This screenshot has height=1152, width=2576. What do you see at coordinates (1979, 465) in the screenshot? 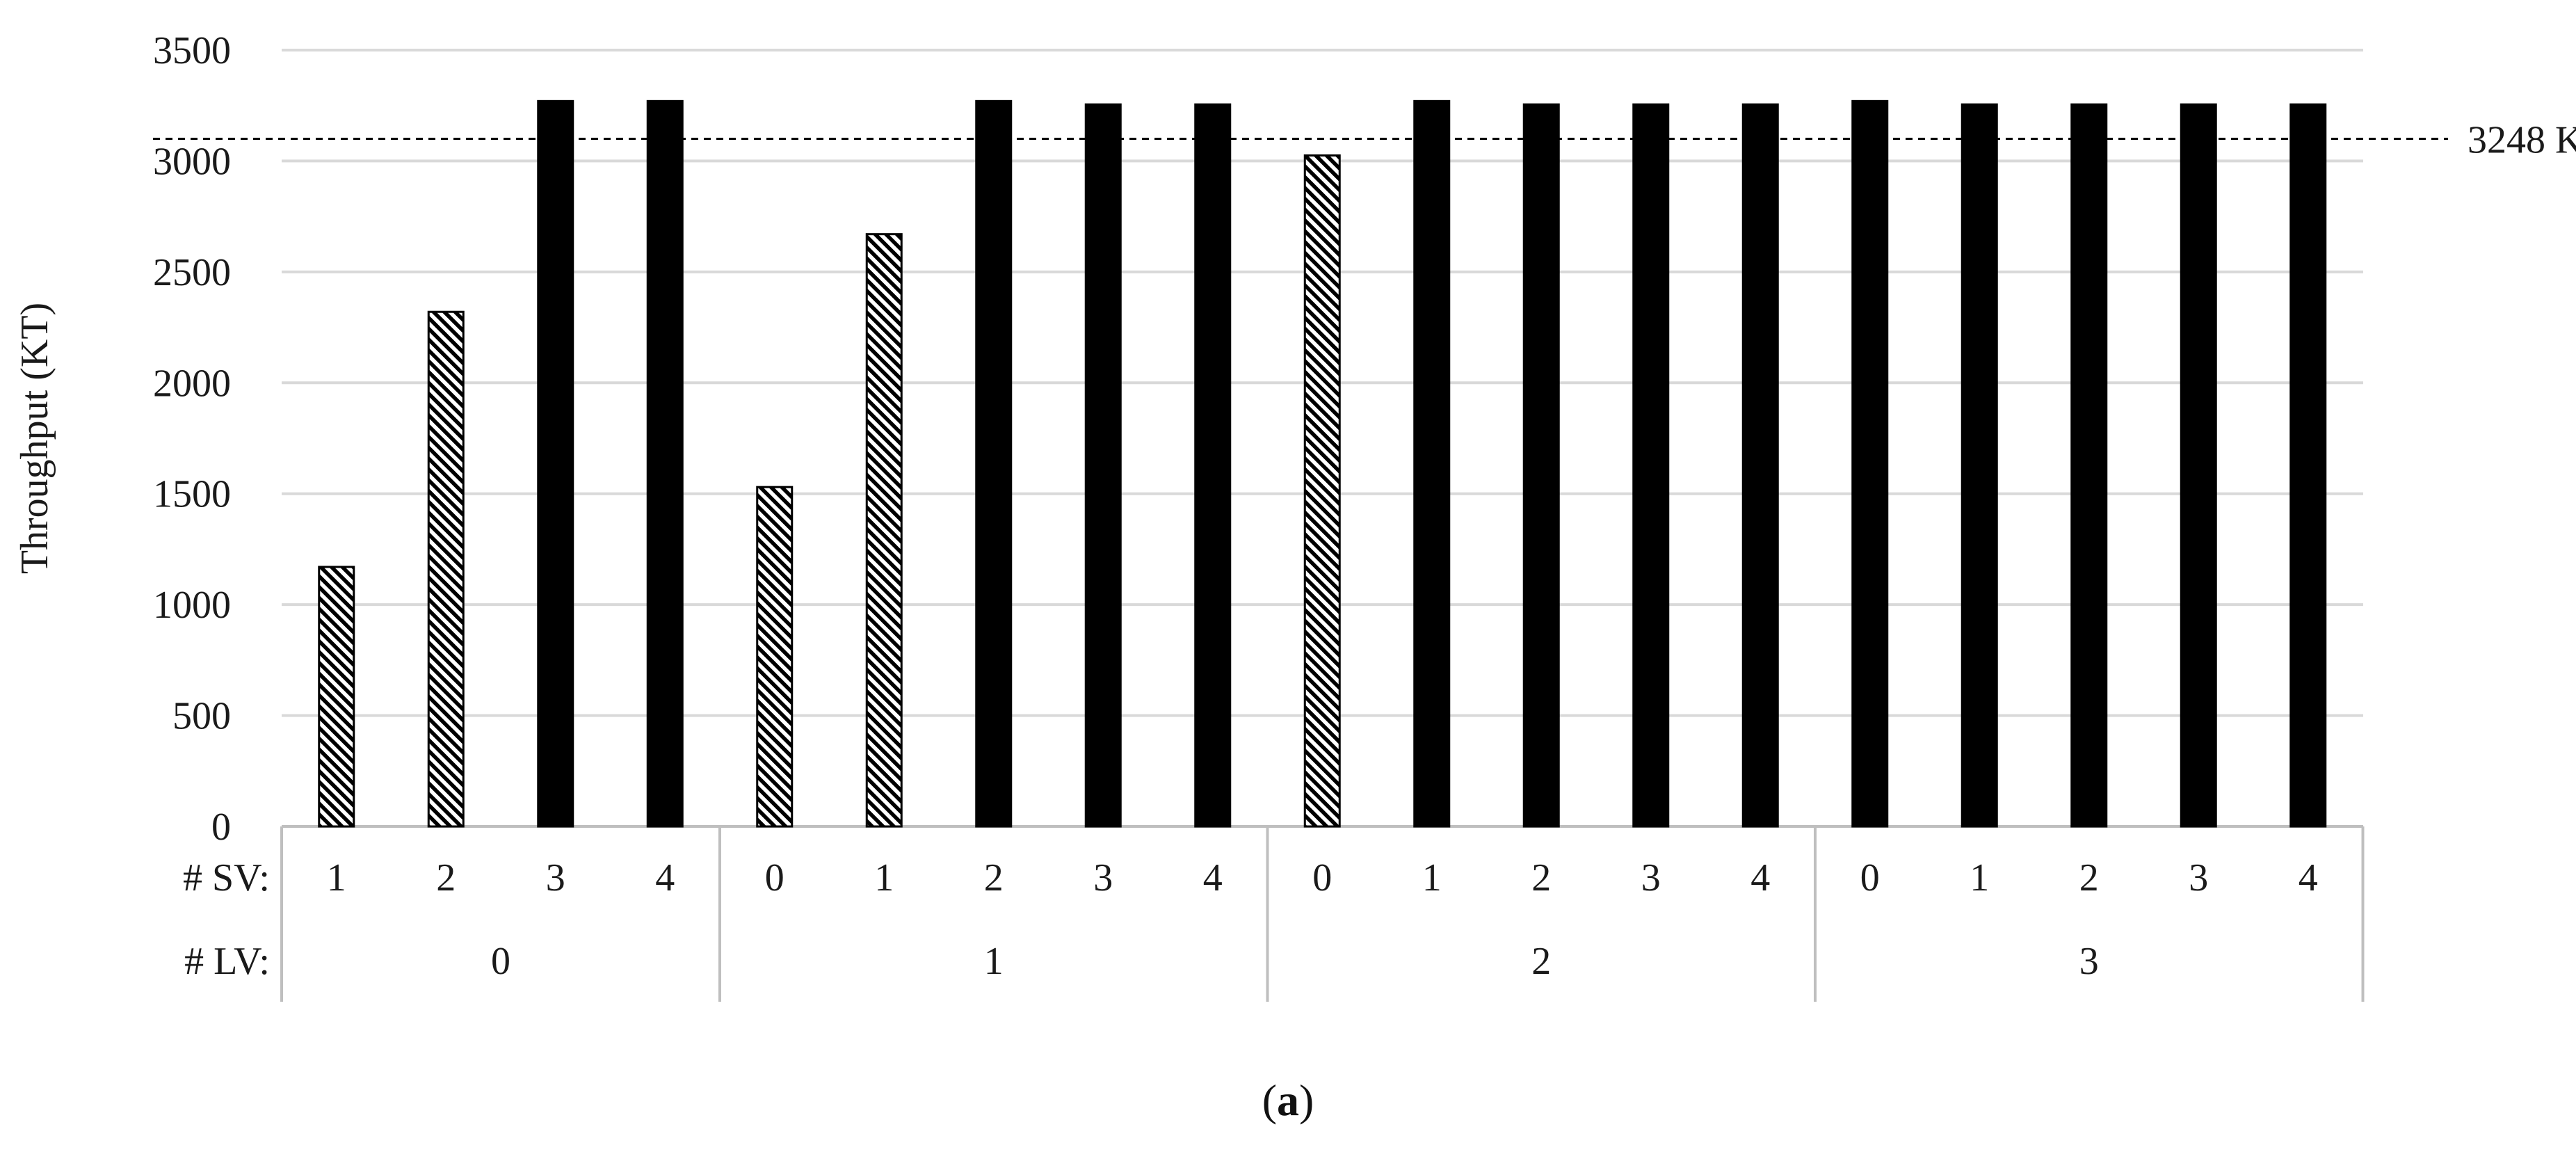
I see `bar-lv3-sv1` at bounding box center [1979, 465].